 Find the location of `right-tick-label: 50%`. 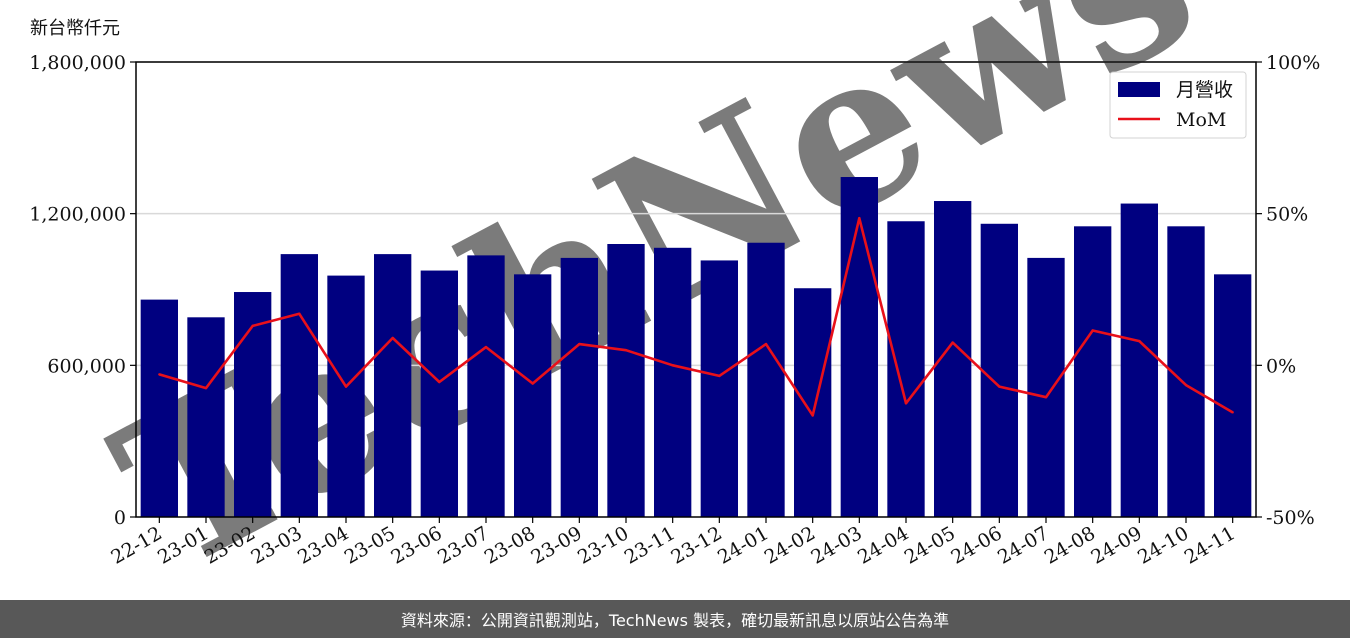

right-tick-label: 50% is located at coordinates (1287, 215).